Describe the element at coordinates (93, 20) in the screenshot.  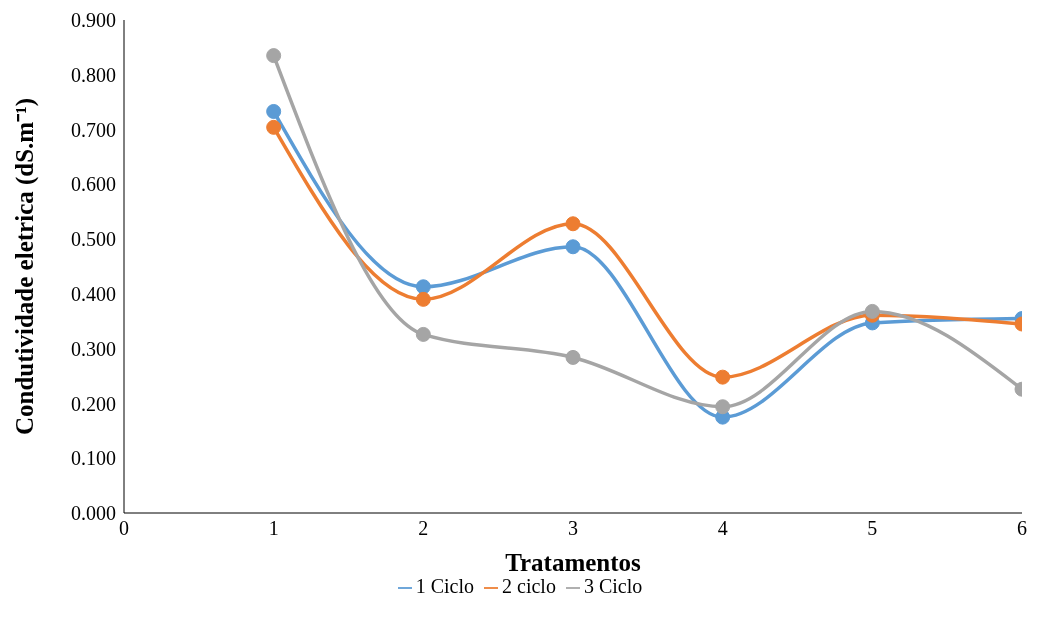
I see `y-tick-label: 0.900` at that location.